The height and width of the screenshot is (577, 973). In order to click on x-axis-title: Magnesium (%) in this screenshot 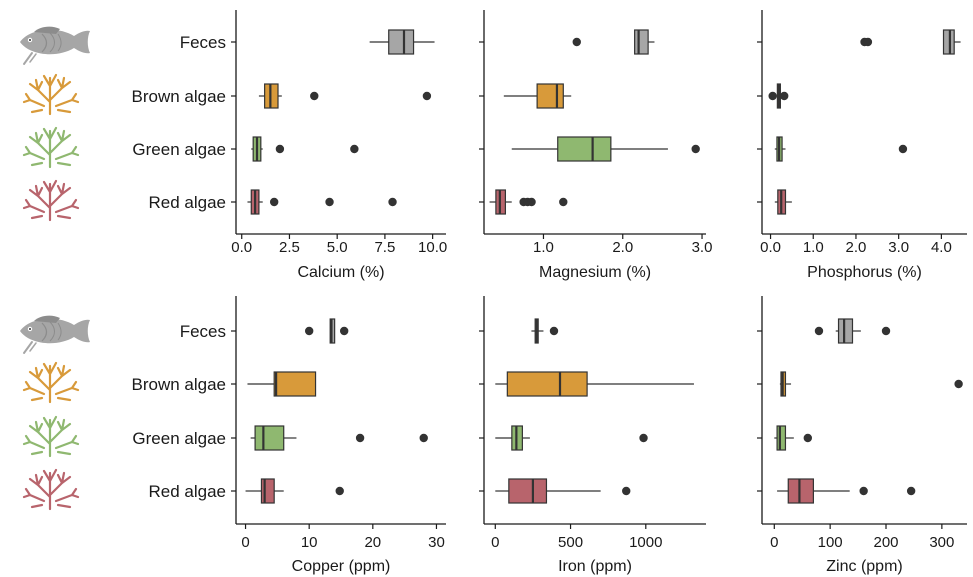, I will do `click(595, 272)`.